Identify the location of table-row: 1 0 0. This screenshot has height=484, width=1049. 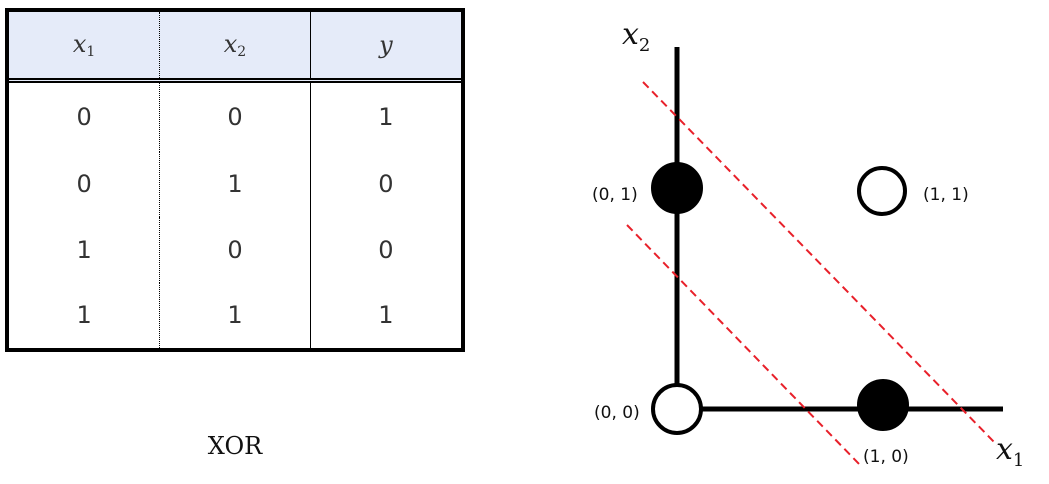
(235, 250).